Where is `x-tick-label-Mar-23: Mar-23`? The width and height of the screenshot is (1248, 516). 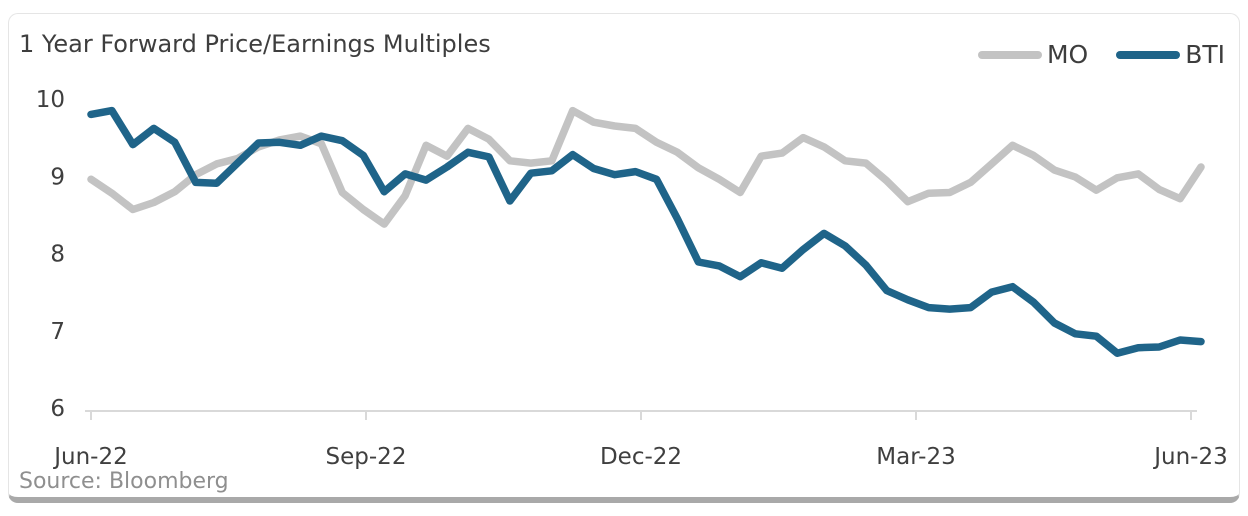
x-tick-label-Mar-23: Mar-23 is located at coordinates (916, 457).